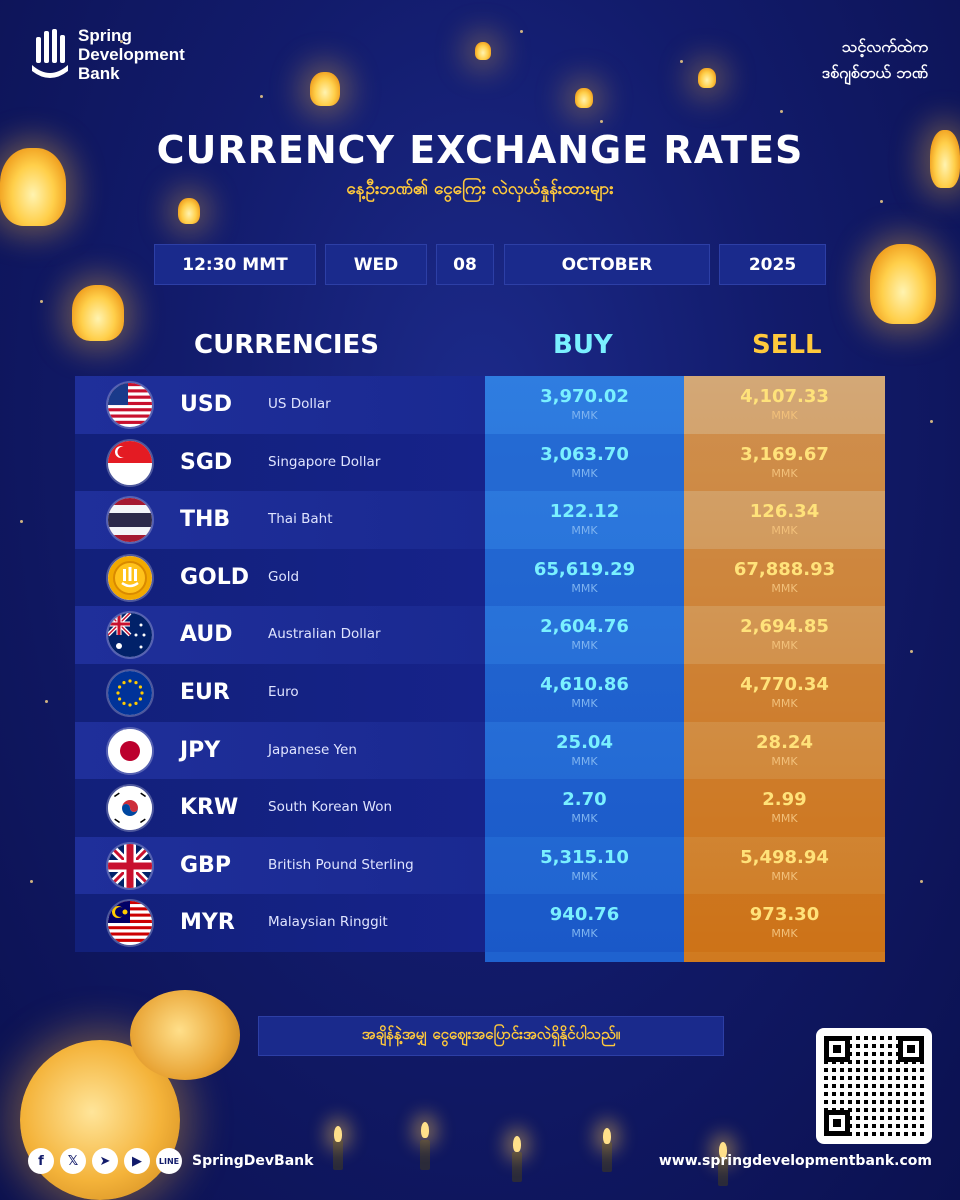  What do you see at coordinates (480, 693) in the screenshot?
I see `table-row: EUR Euro 4,610.86 MMK 4,770.34 MMK` at bounding box center [480, 693].